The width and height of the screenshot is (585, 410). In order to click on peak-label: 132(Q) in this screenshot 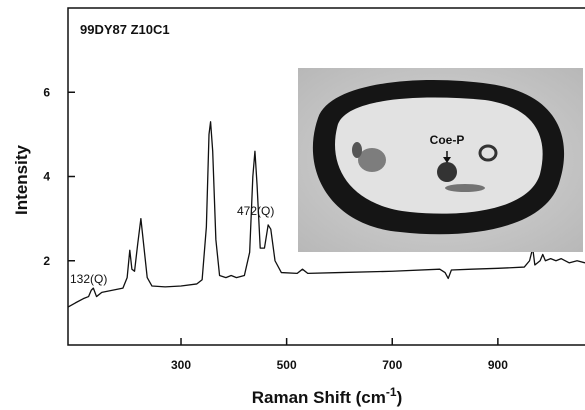, I will do `click(88, 279)`.